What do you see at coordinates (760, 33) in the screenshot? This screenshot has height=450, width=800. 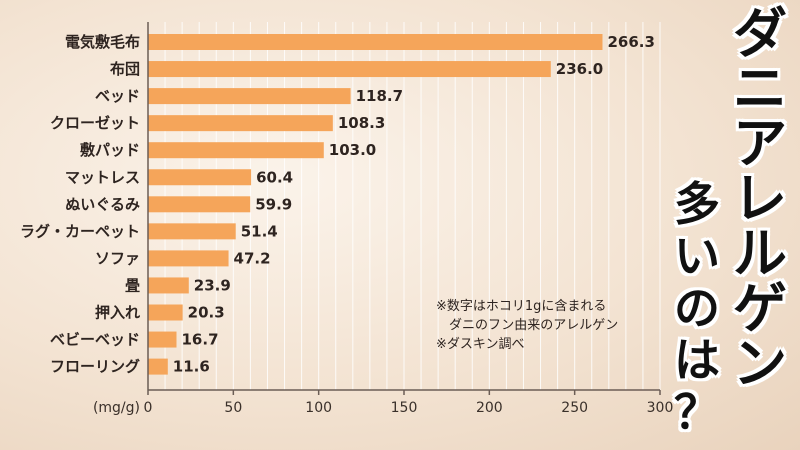 I see `title-char: ダ` at bounding box center [760, 33].